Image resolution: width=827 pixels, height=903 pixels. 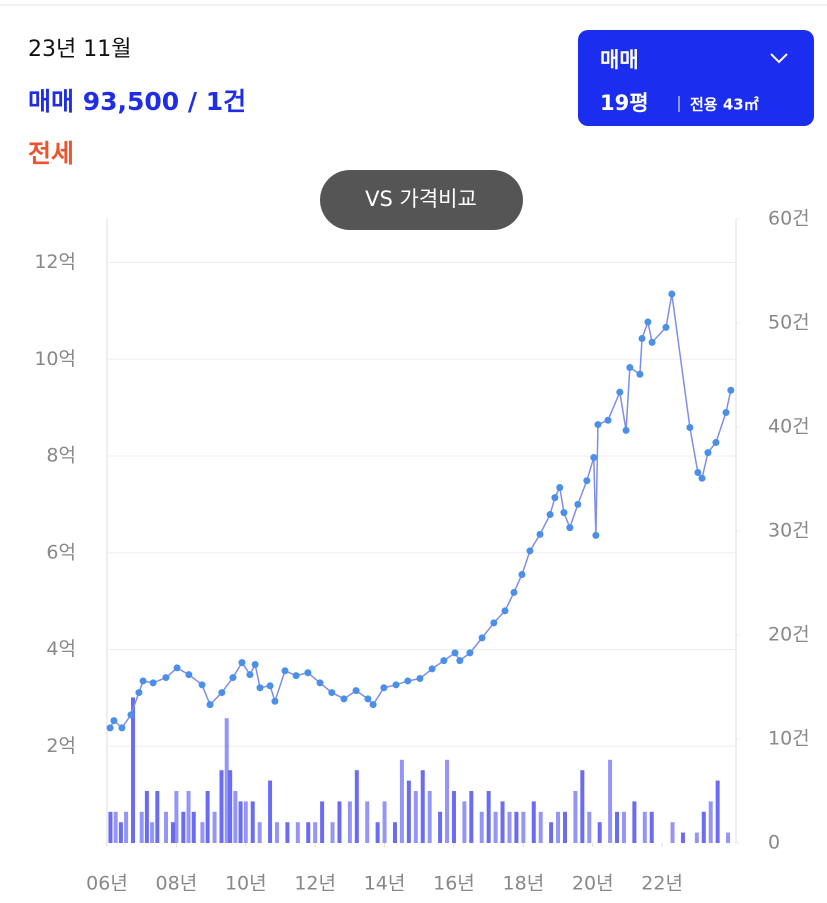 I want to click on x-tick-label: 12년, so click(x=315, y=884).